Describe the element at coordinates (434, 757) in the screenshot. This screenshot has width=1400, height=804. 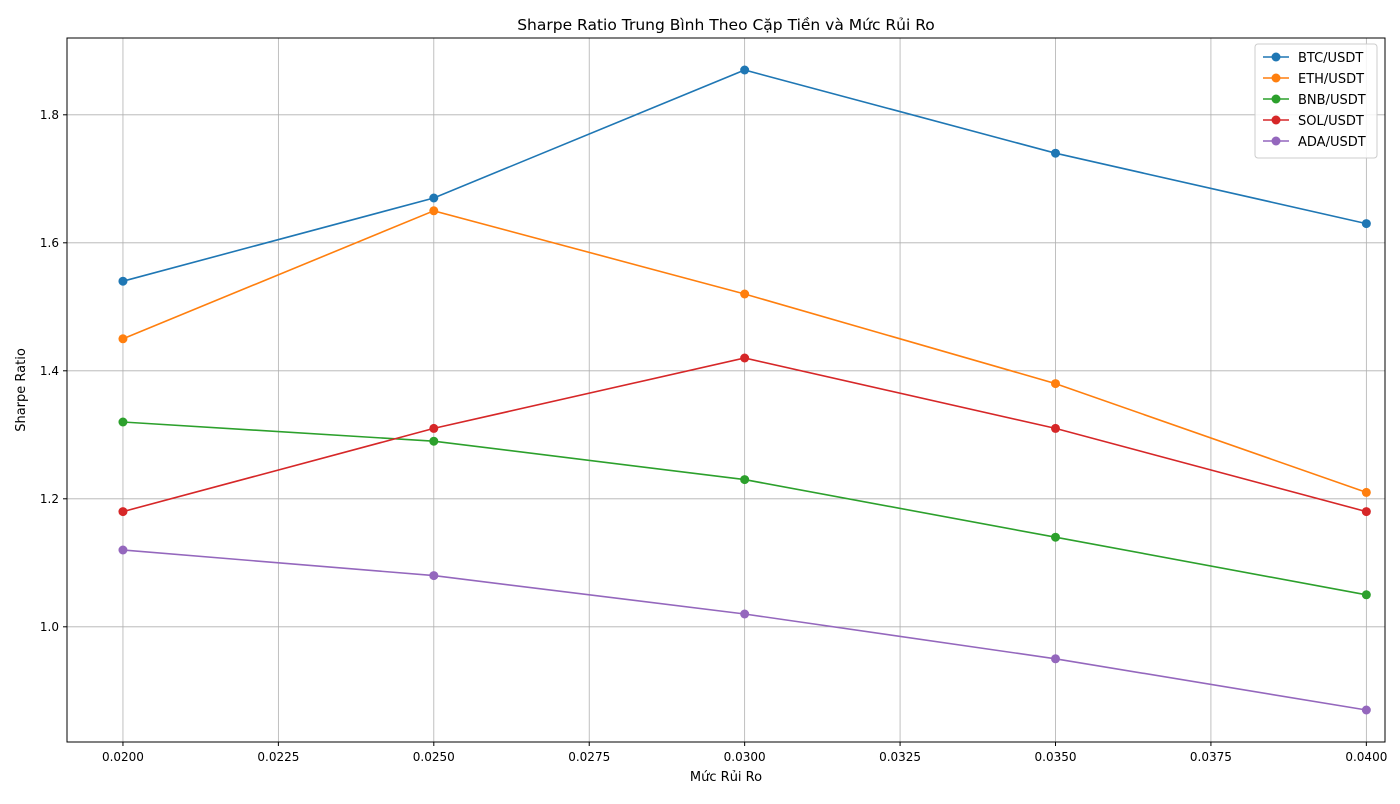
I see `x-tick-label: 0.0250` at that location.